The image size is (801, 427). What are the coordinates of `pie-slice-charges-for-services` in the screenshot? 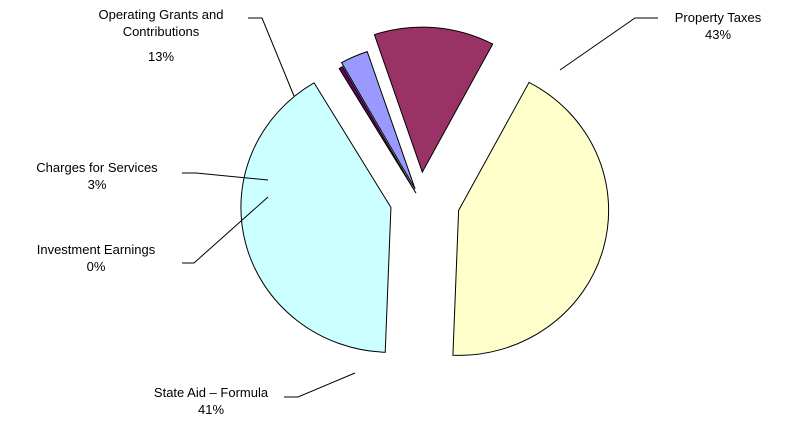 It's located at (378, 120).